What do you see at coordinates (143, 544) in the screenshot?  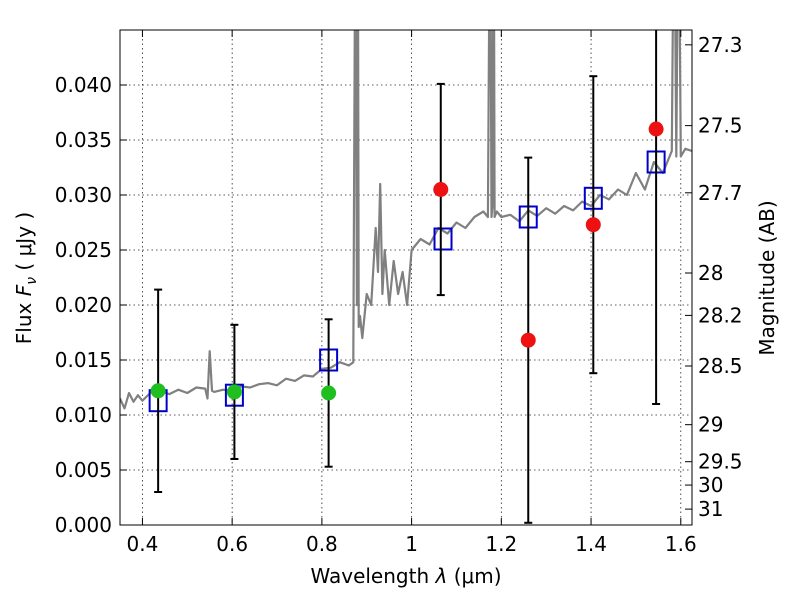 I see `x-tick-label: 0.4` at bounding box center [143, 544].